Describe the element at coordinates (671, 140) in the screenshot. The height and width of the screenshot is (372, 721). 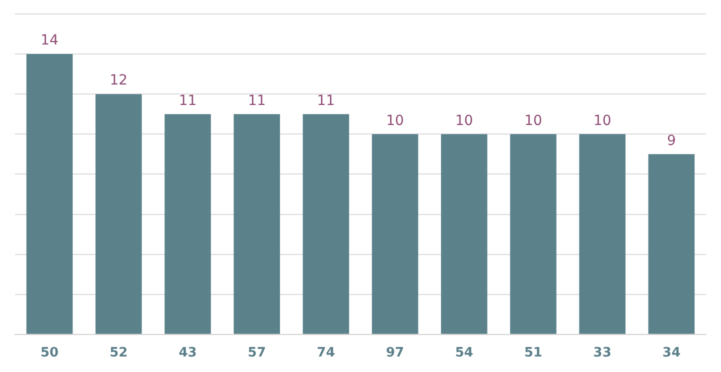
I see `data-label: 9` at that location.